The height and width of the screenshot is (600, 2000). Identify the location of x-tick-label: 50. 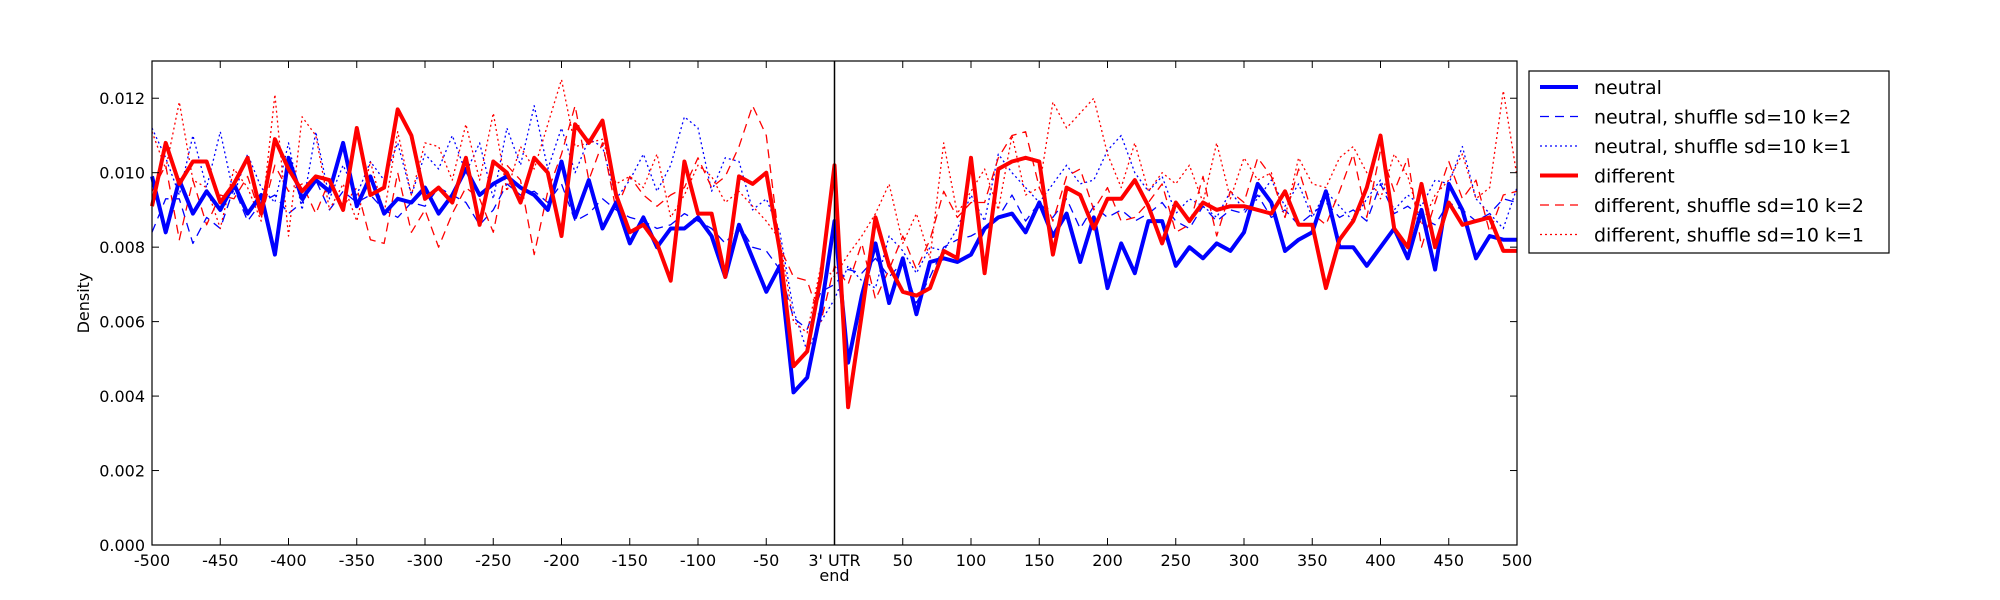
(903, 560).